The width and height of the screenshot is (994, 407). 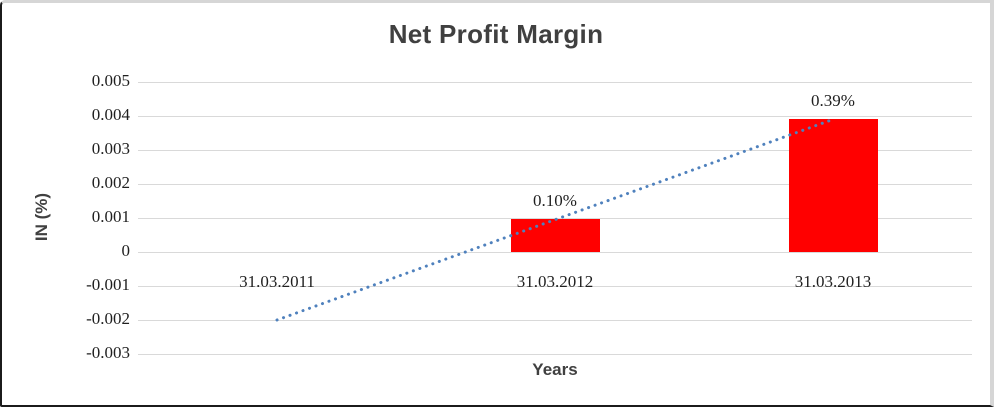 What do you see at coordinates (833, 281) in the screenshot?
I see `x-category-label: 31.03.2013` at bounding box center [833, 281].